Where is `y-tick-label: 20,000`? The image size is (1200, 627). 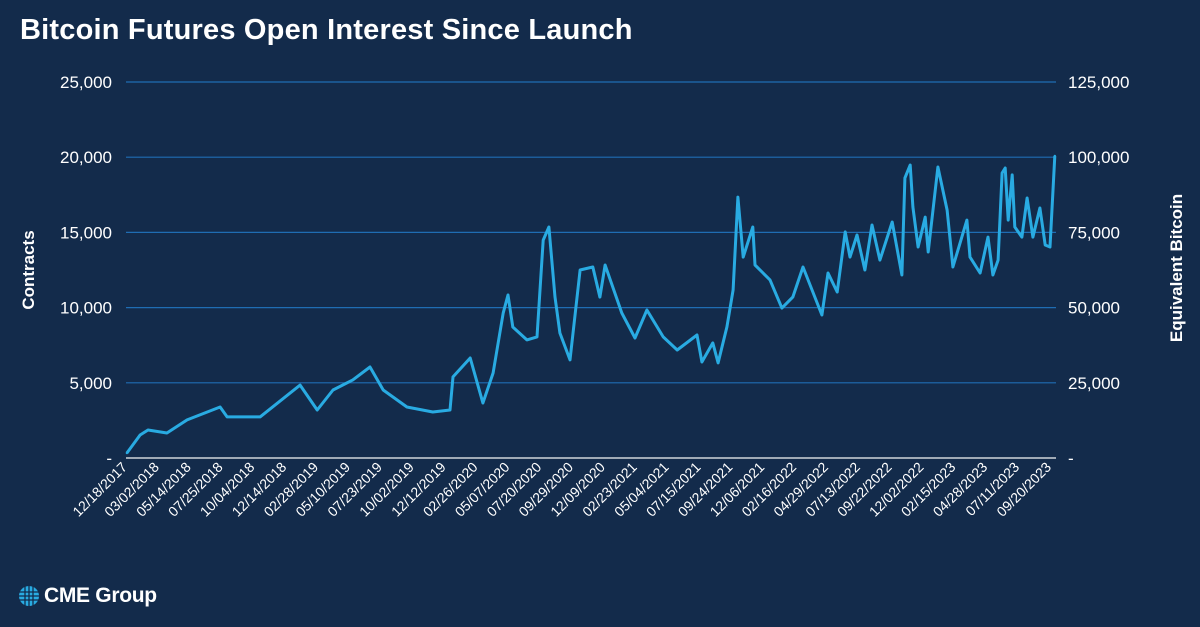 y-tick-label: 20,000 is located at coordinates (86, 157).